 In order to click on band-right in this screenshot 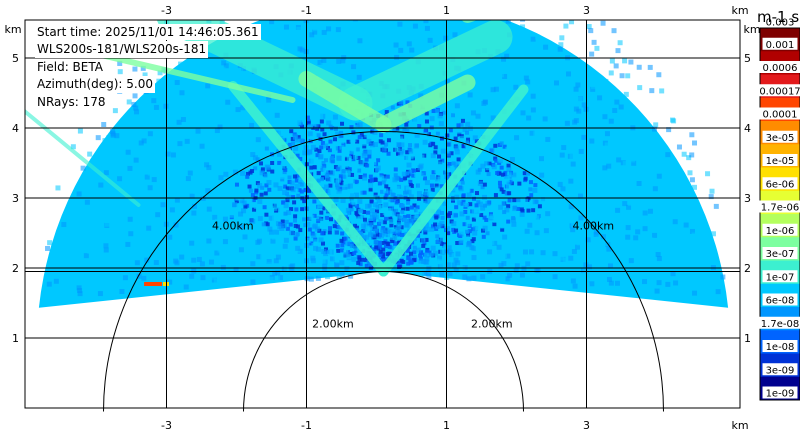, I will do `click(425, 70)`.